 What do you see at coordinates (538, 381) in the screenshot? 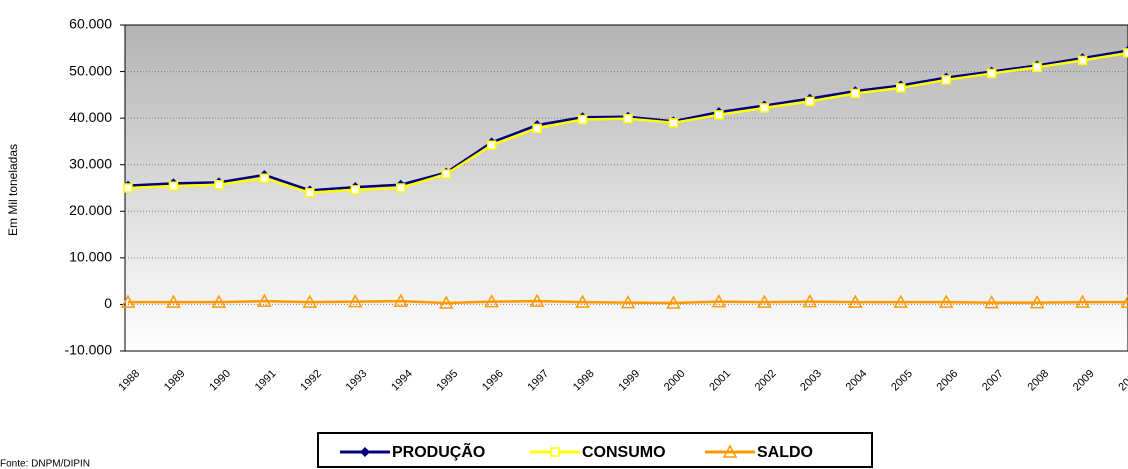
I see `x-tick-label: 1997` at bounding box center [538, 381].